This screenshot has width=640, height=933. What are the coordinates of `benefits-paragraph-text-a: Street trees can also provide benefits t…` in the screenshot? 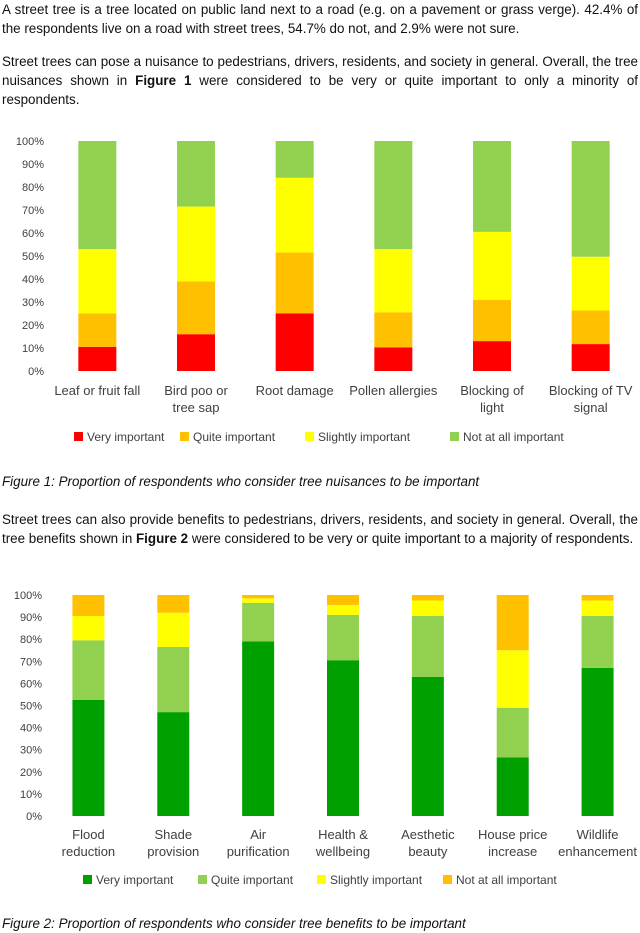 It's located at (320, 529).